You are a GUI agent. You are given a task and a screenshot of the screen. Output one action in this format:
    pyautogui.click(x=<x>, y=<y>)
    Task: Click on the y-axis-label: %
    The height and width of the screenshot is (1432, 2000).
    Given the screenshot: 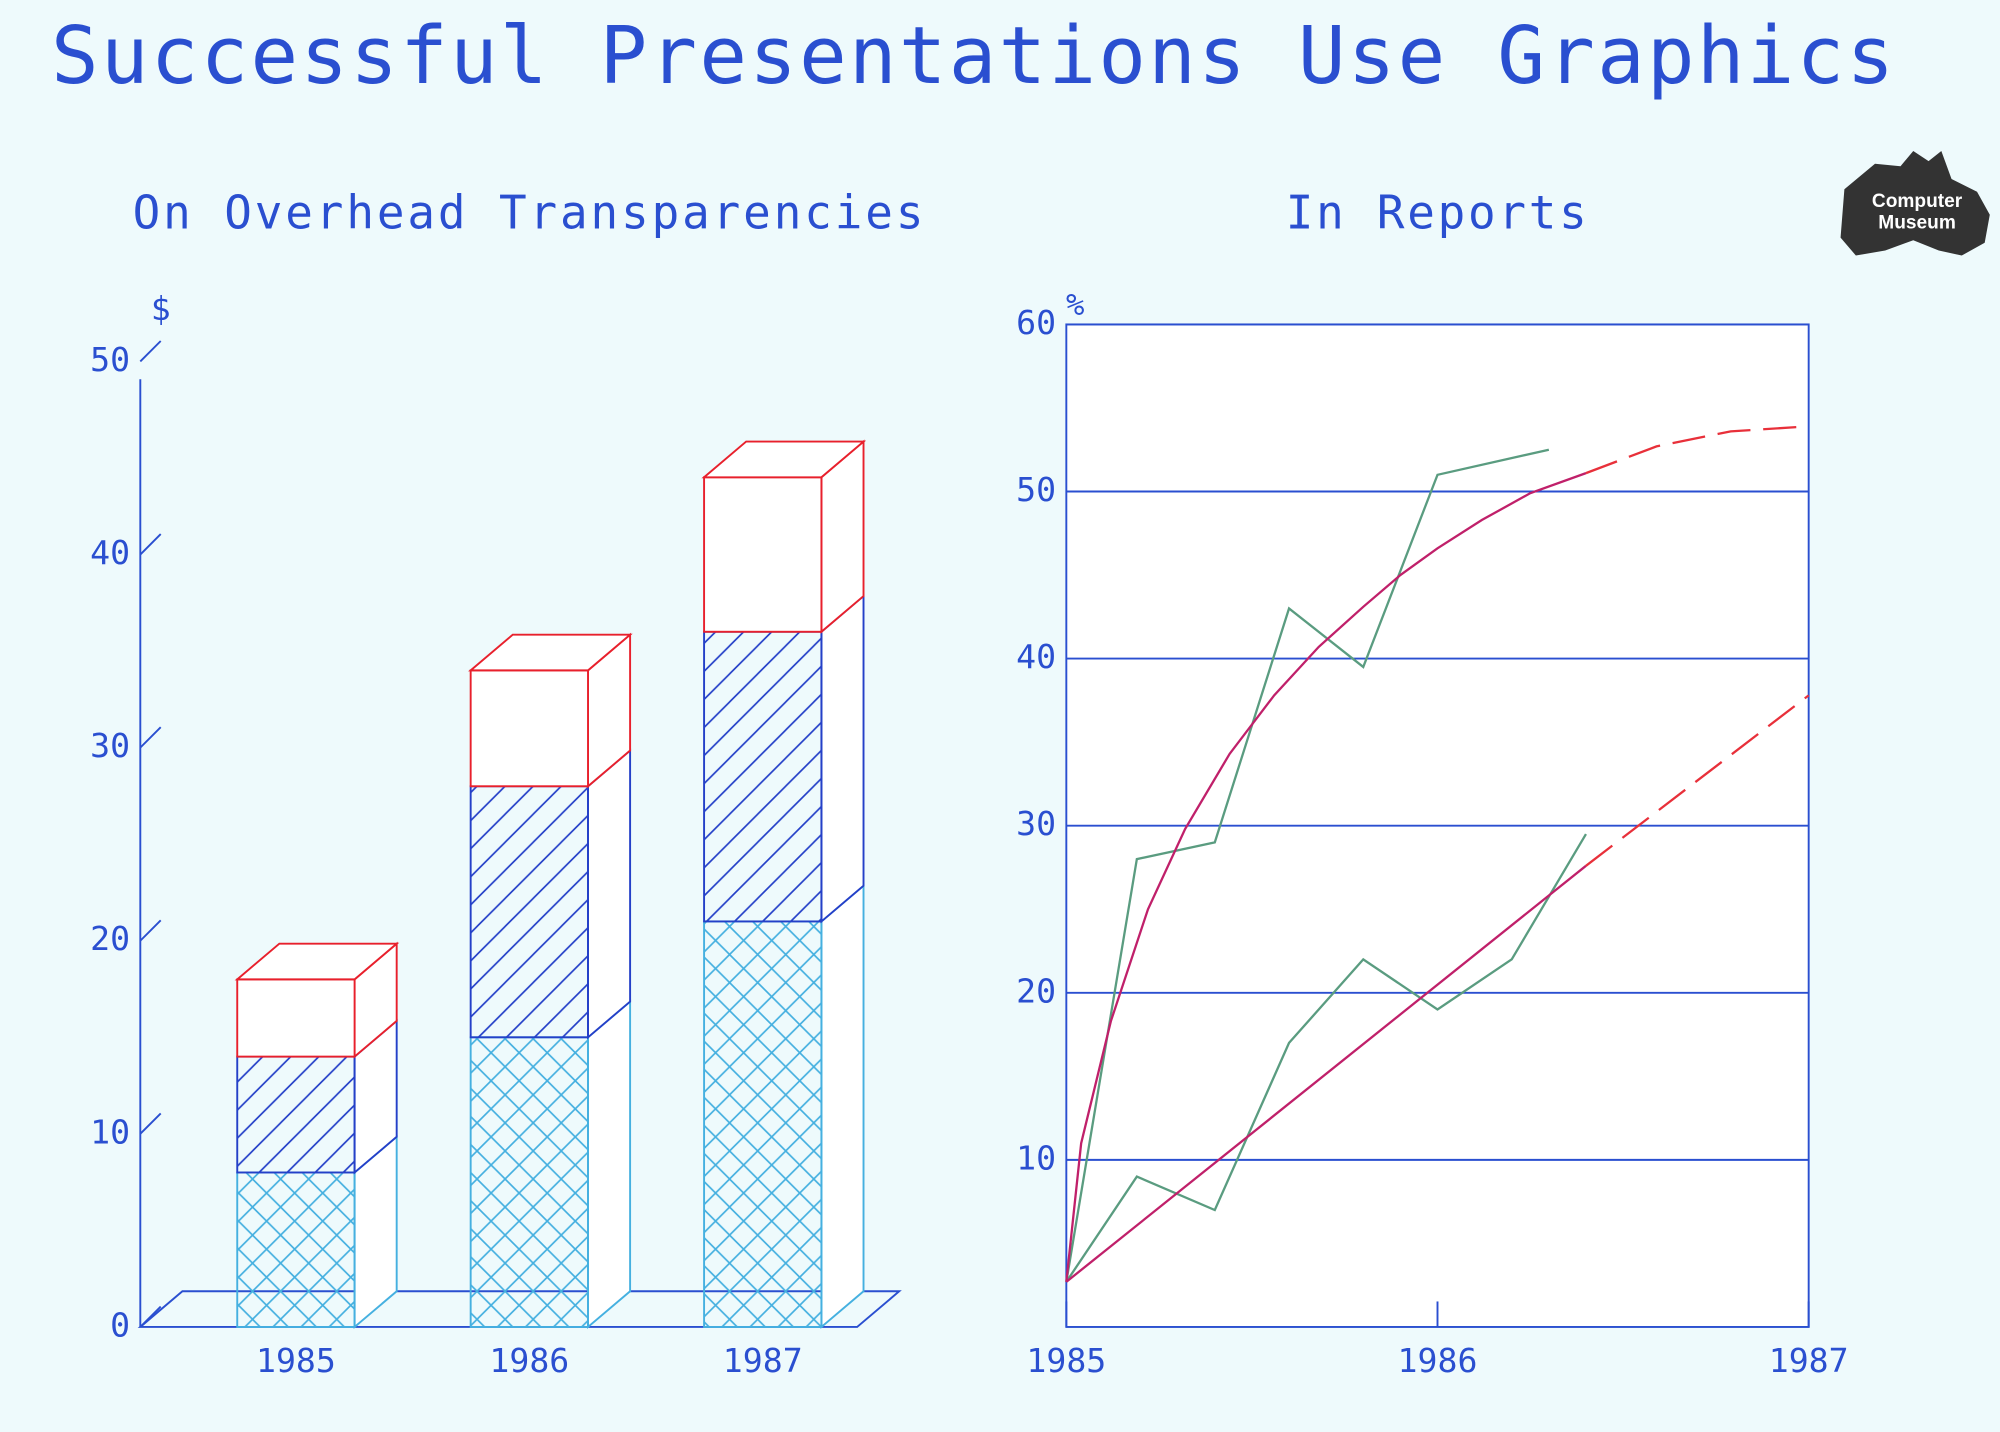 What is the action you would take?
    pyautogui.click(x=1075, y=305)
    